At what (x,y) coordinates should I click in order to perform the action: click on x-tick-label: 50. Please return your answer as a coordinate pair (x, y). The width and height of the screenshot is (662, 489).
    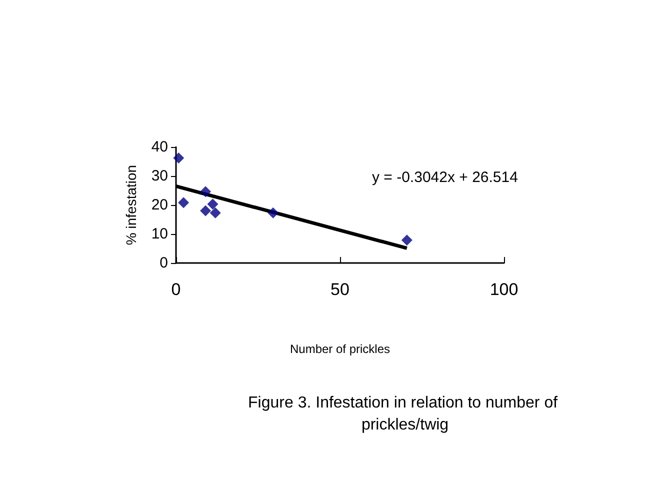
    Looking at the image, I should click on (340, 289).